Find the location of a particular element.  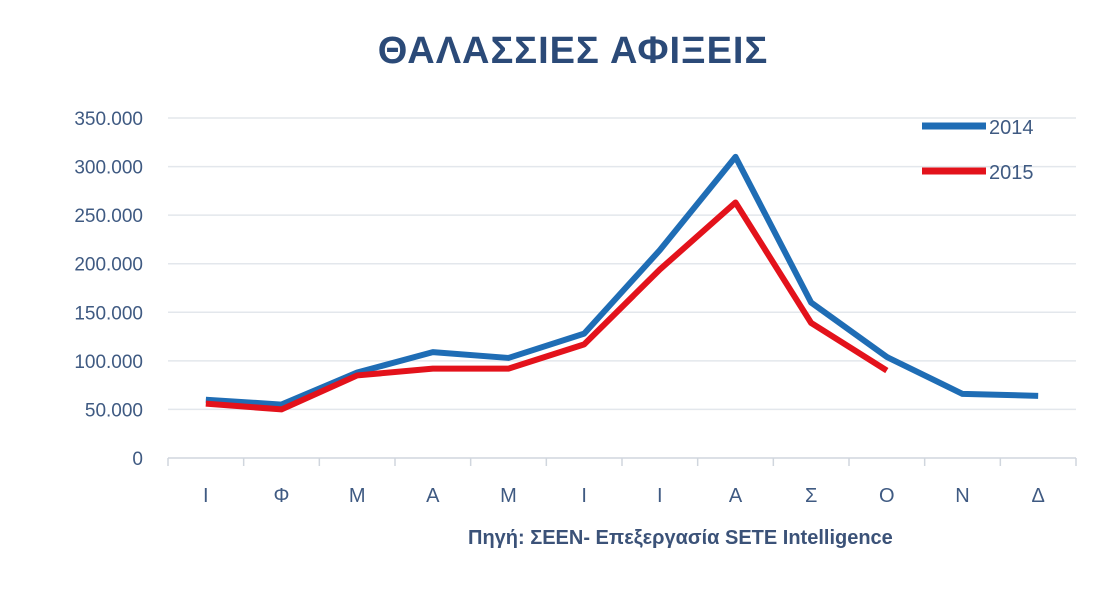

y-tick-label: 150.000 is located at coordinates (108, 313).